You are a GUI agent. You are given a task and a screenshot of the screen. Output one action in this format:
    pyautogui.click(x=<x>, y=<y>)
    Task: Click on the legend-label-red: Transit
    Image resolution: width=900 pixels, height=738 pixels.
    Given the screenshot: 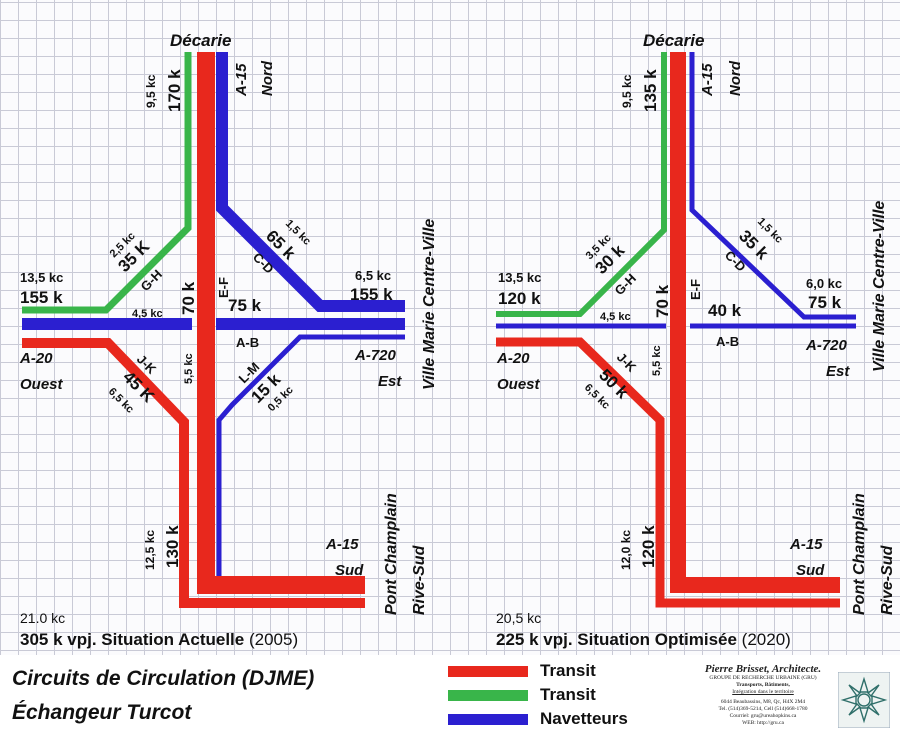 What is the action you would take?
    pyautogui.click(x=568, y=670)
    